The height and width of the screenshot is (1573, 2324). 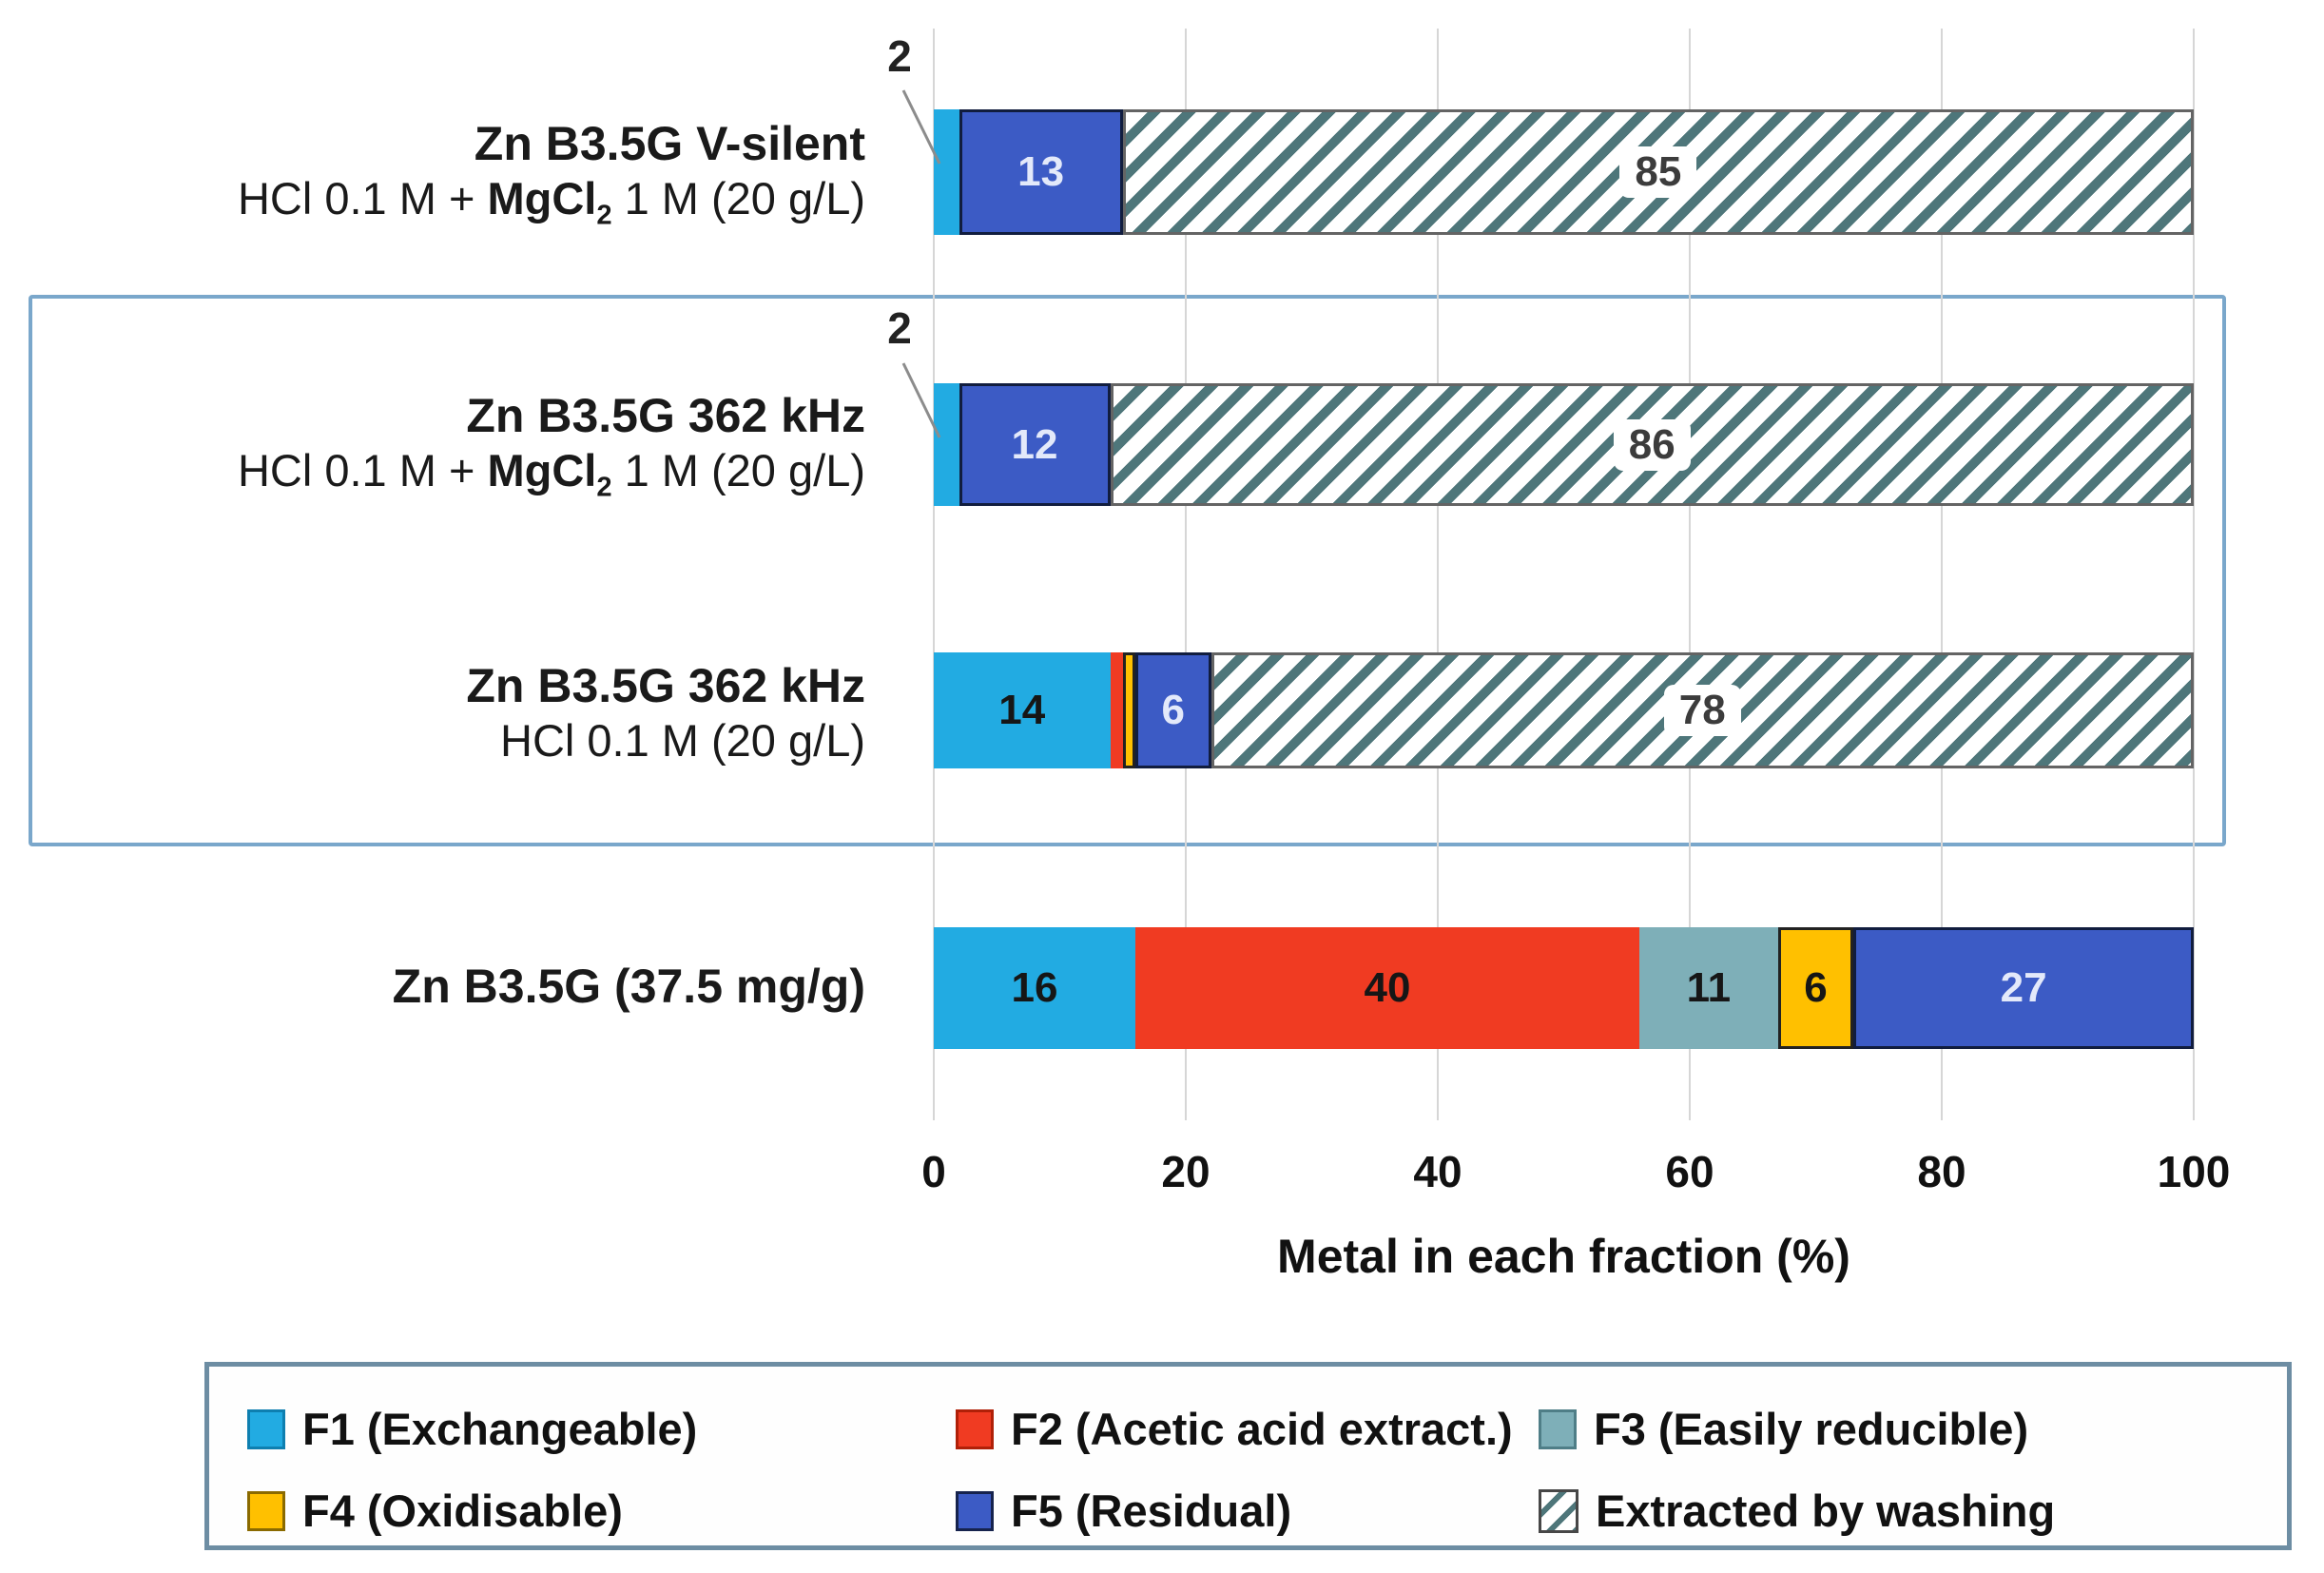 I want to click on segment-wash: 86, so click(x=1652, y=444).